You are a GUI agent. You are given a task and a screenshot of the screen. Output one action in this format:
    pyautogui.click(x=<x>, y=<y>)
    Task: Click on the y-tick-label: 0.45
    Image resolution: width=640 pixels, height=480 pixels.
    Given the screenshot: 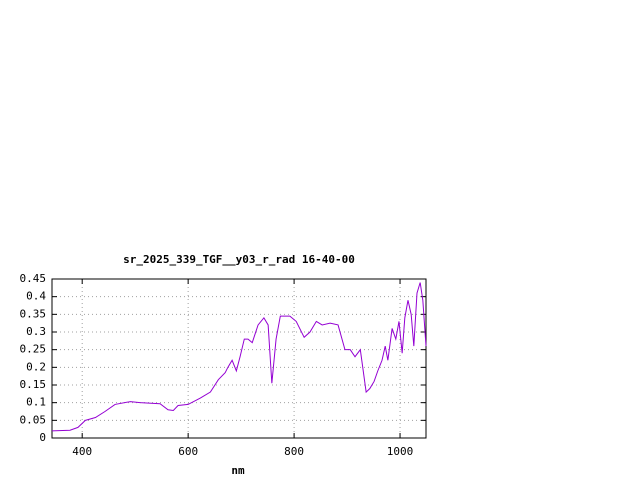 What is the action you would take?
    pyautogui.click(x=33, y=278)
    